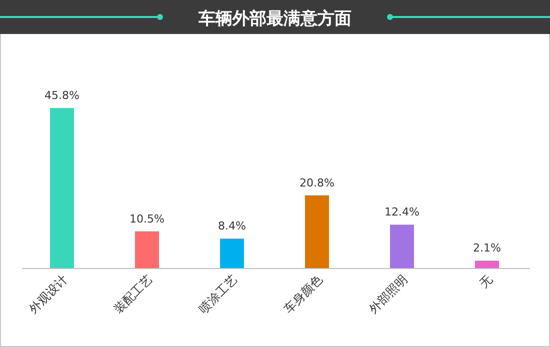 This screenshot has height=347, width=550. Describe the element at coordinates (317, 183) in the screenshot. I see `data-label: 20.8%` at that location.